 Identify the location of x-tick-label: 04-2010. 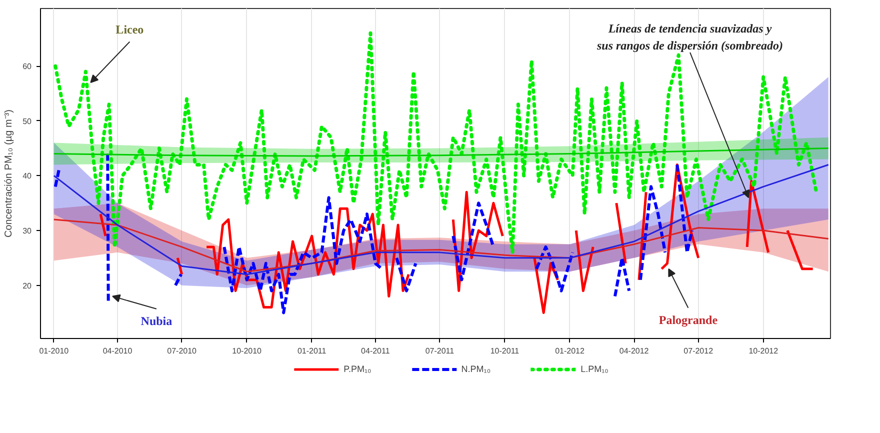
(117, 351).